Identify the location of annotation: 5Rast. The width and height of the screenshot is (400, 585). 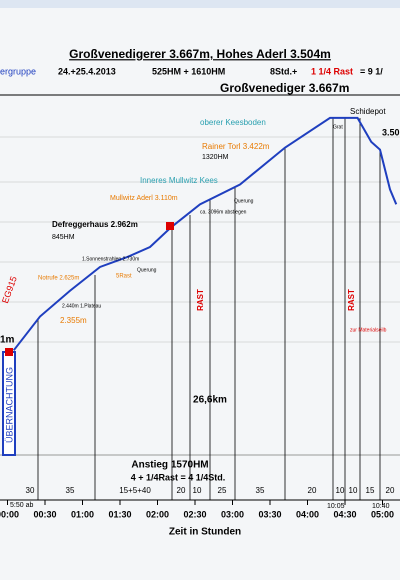
(124, 277).